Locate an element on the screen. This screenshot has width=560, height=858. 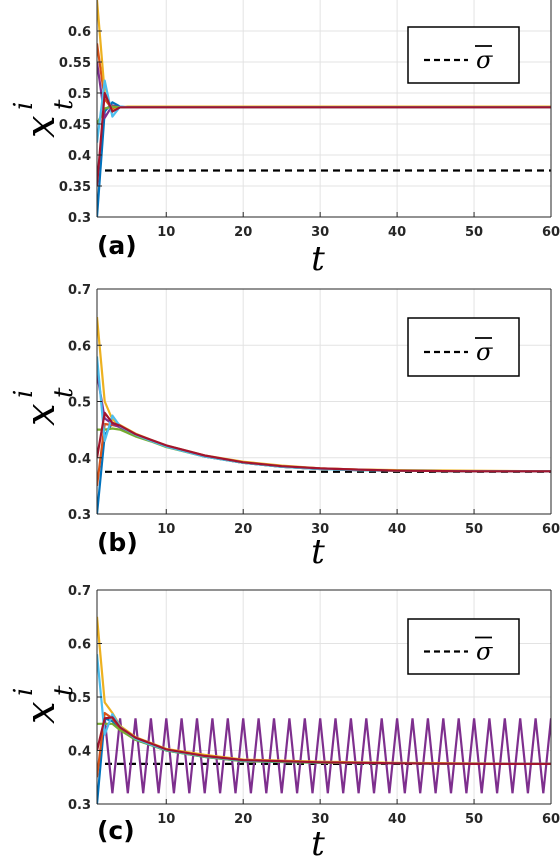
panel-label: (b) is located at coordinates (117, 542).